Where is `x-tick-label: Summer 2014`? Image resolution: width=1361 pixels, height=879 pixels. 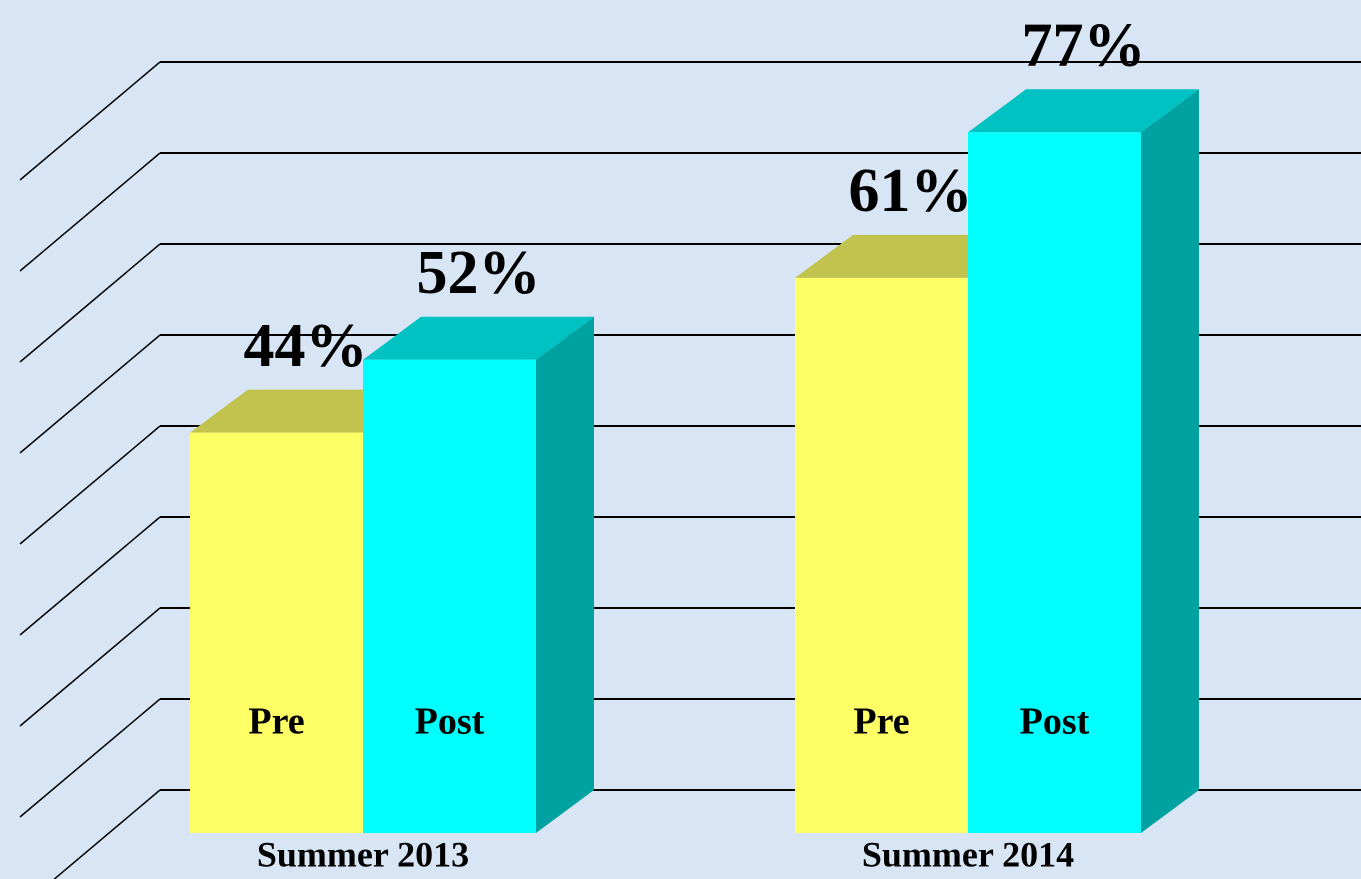
x-tick-label: Summer 2014 is located at coordinates (968, 854).